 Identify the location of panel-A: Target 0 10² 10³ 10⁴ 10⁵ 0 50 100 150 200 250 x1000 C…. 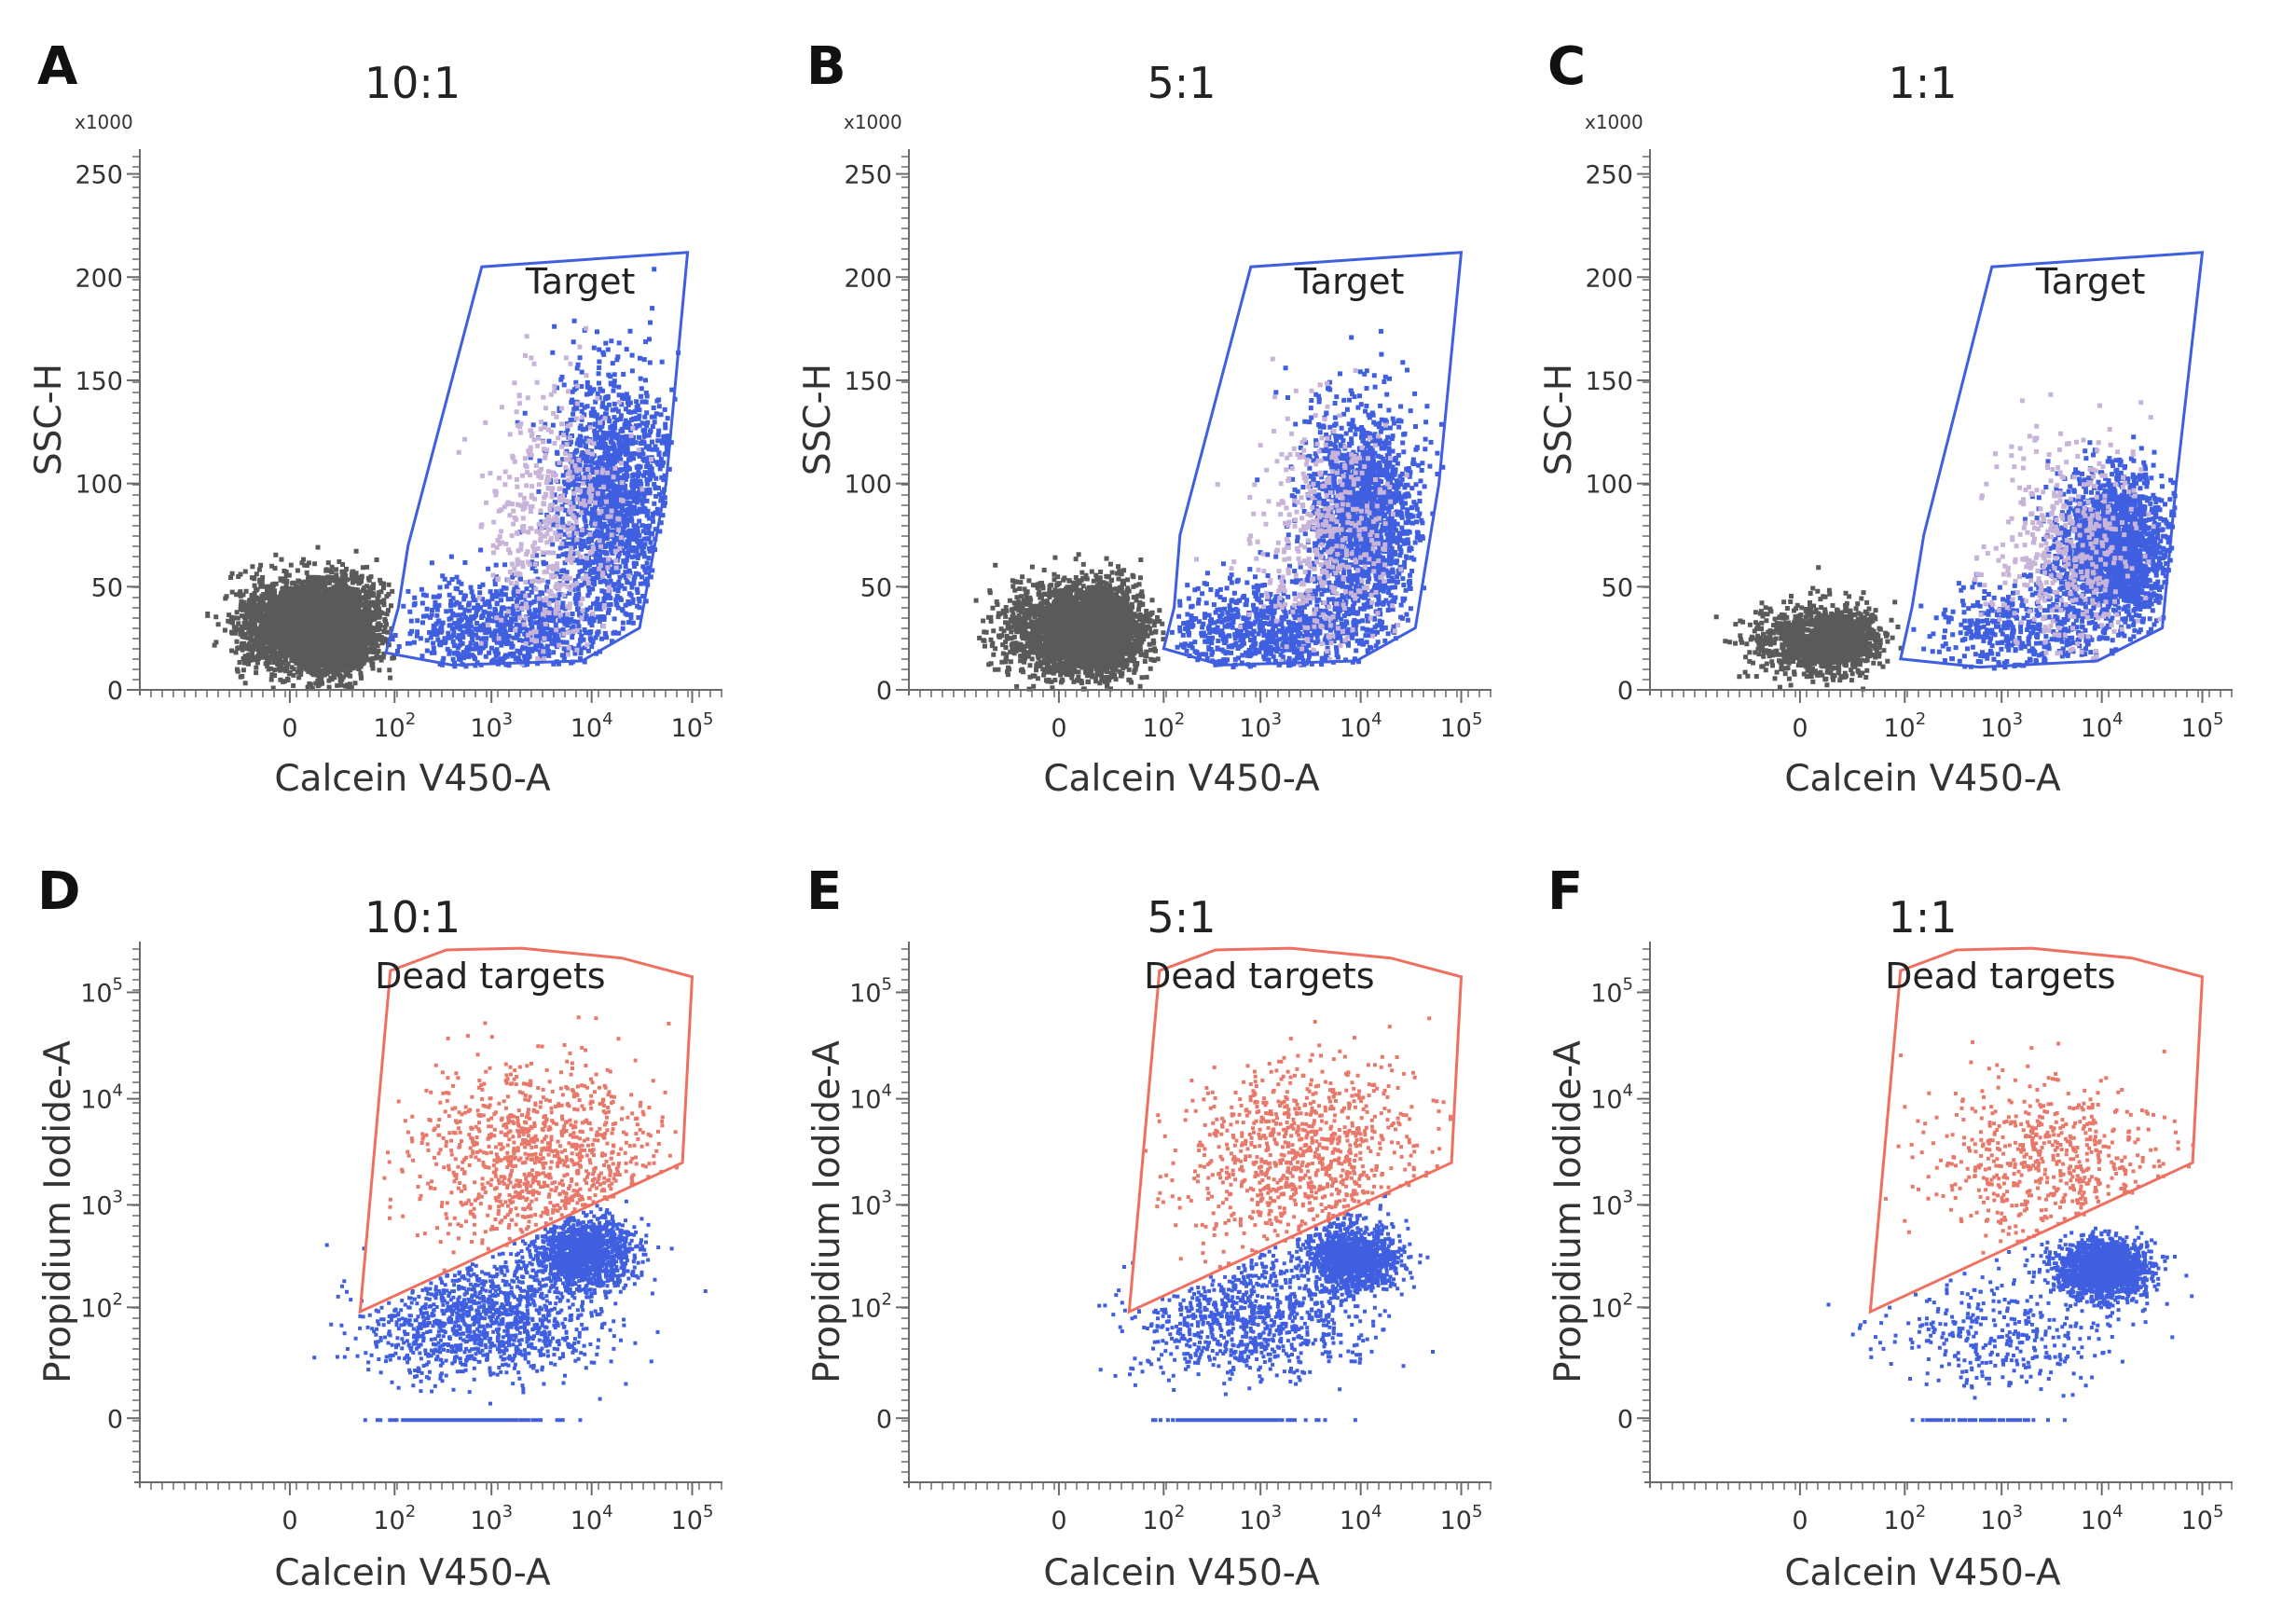
(375, 418).